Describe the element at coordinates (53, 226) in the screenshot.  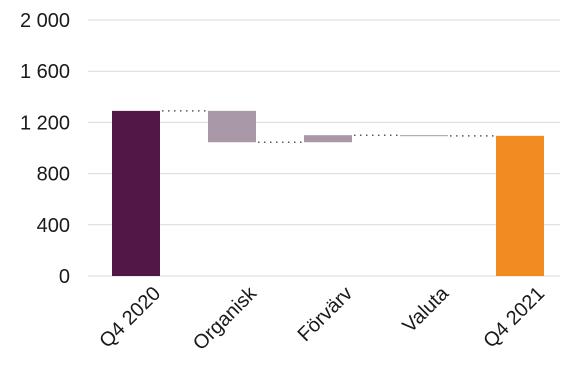
I see `y-tick-label: 400` at that location.